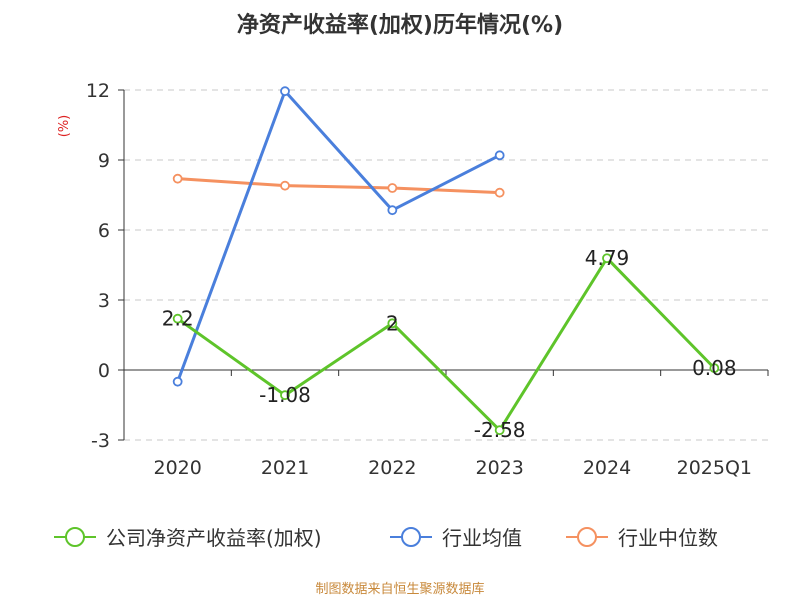 This screenshot has height=600, width=800. Describe the element at coordinates (104, 161) in the screenshot. I see `y-tick-label: 9` at that location.